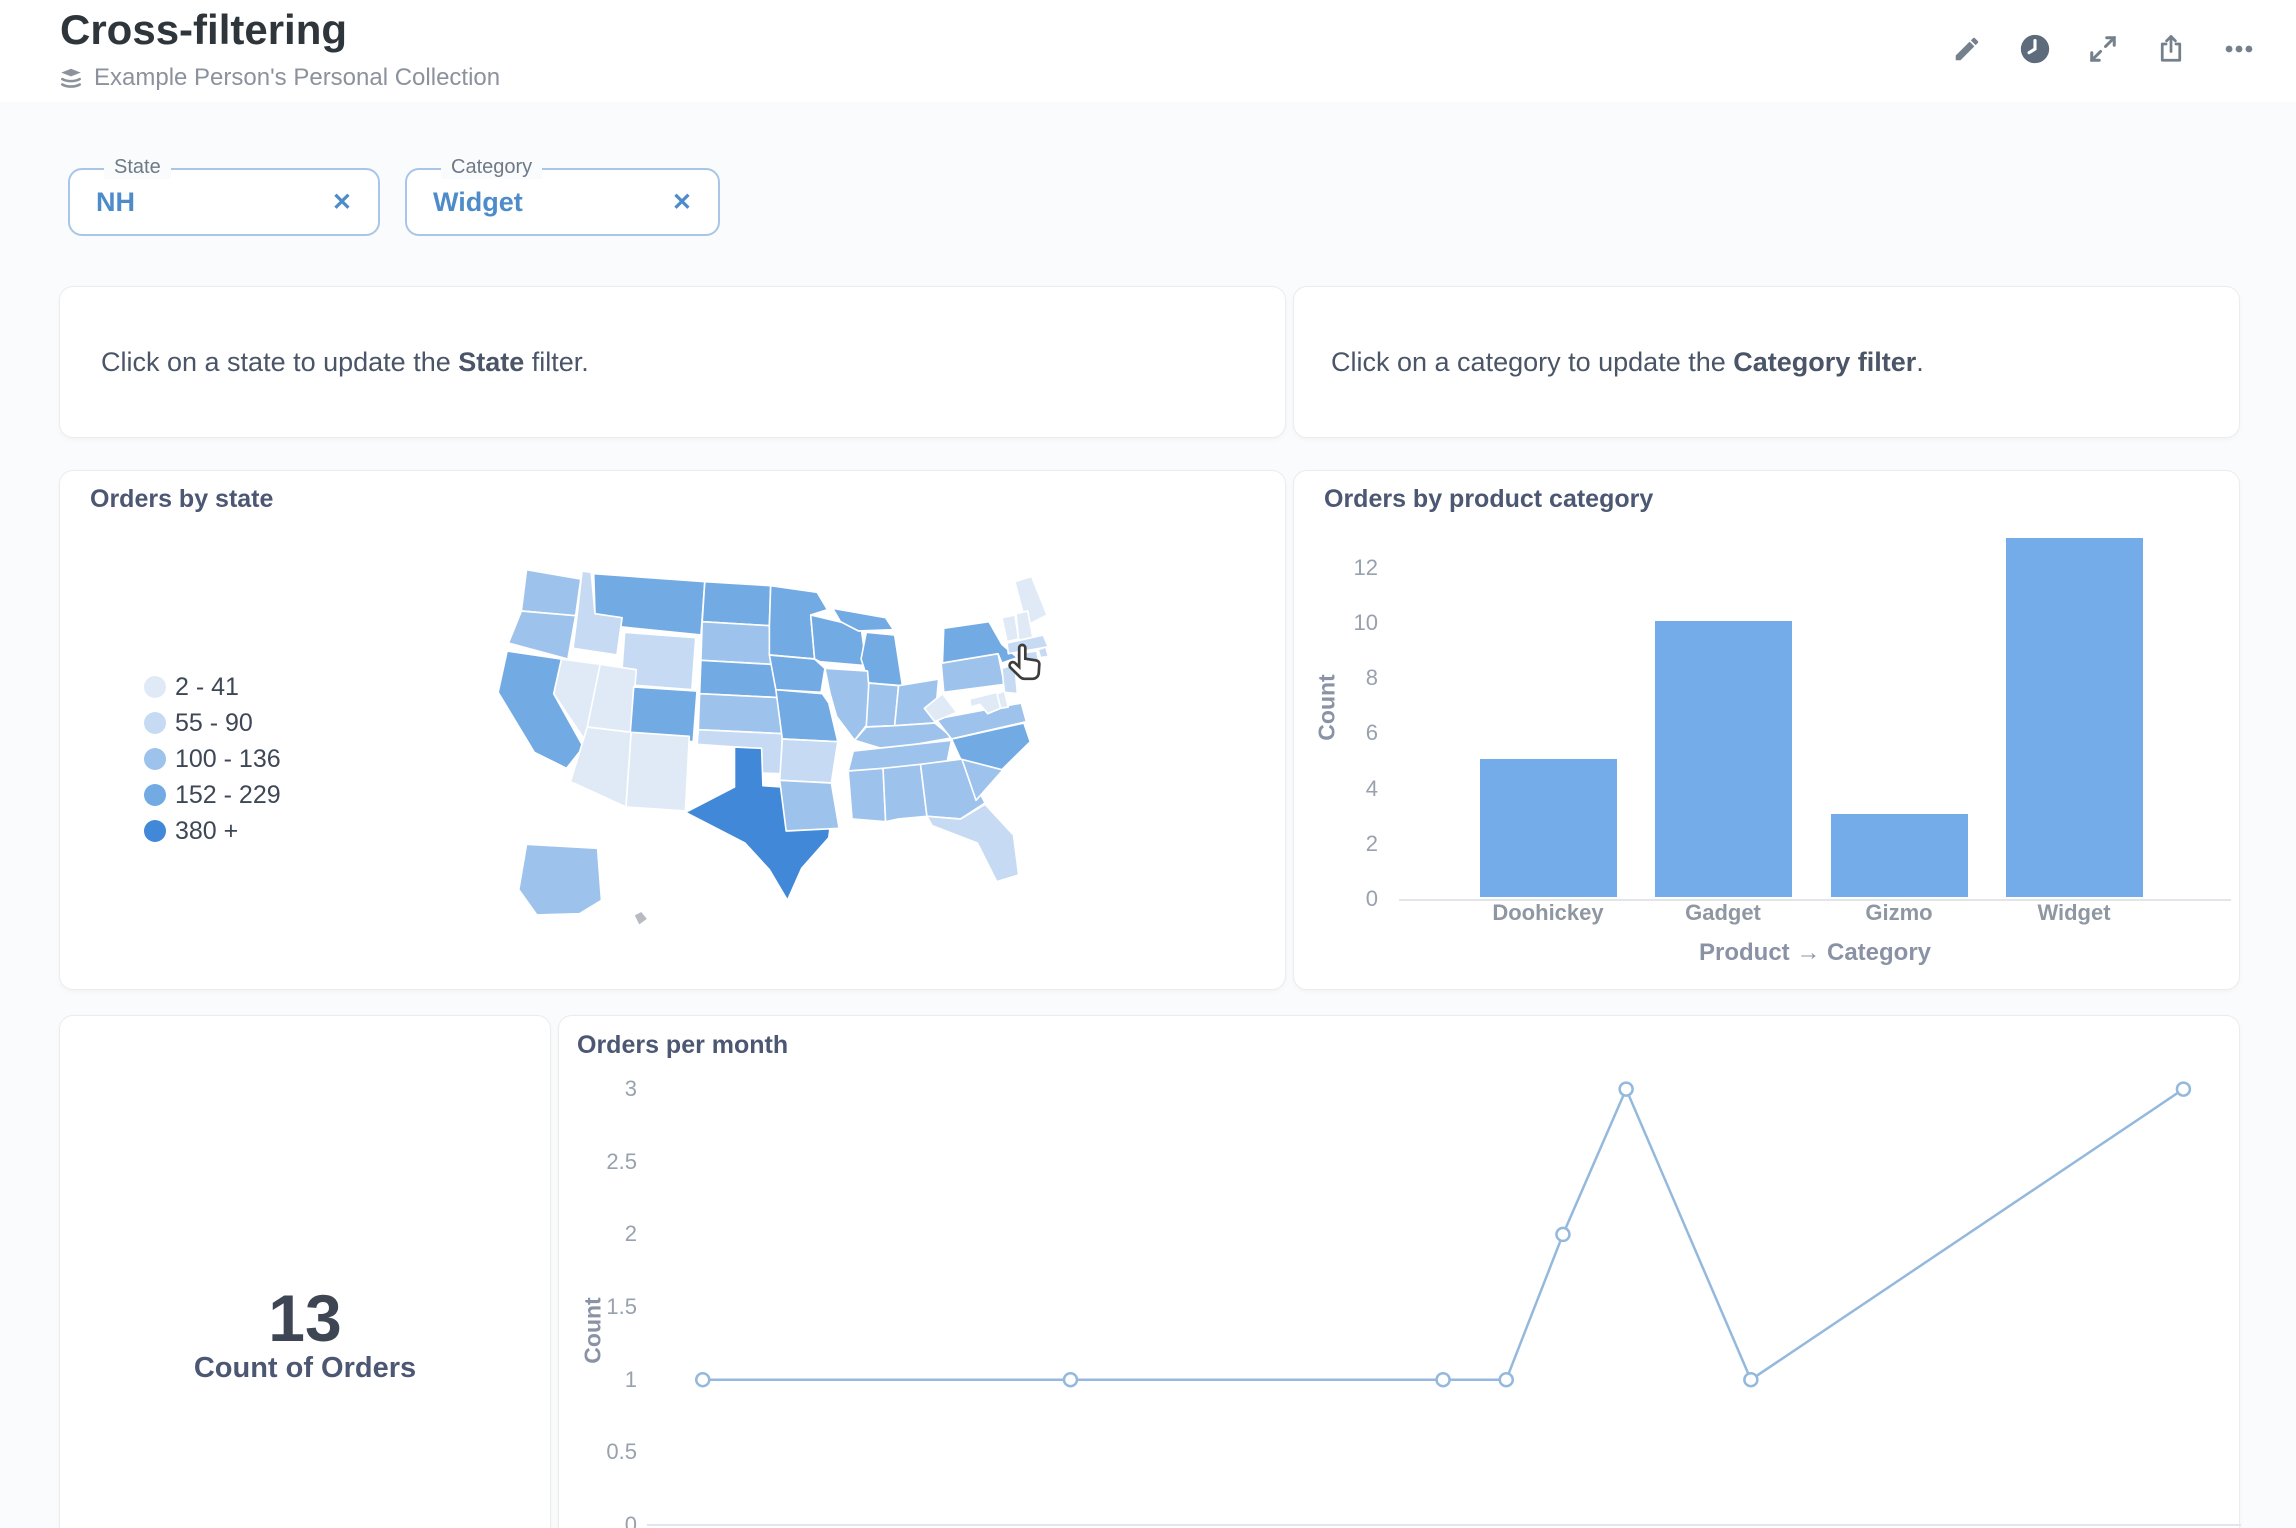  I want to click on state-FL, so click(973, 843).